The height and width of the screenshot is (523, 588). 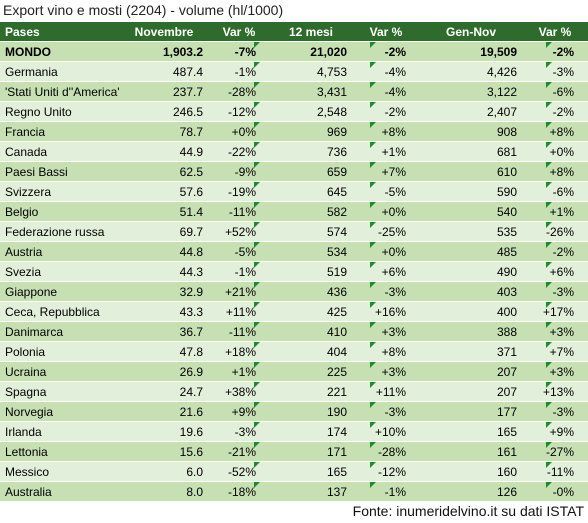 What do you see at coordinates (191, 172) in the screenshot?
I see `value-cell: 62.5` at bounding box center [191, 172].